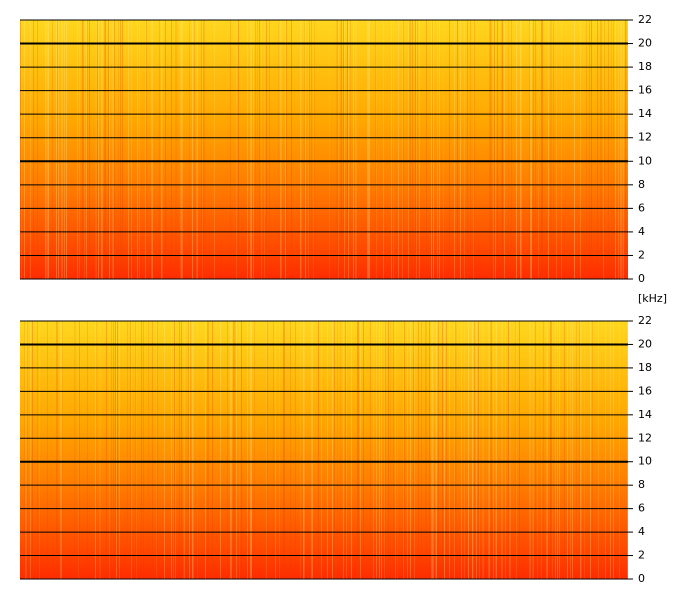 The image size is (674, 604). I want to click on y-tick-label: 18, so click(645, 367).